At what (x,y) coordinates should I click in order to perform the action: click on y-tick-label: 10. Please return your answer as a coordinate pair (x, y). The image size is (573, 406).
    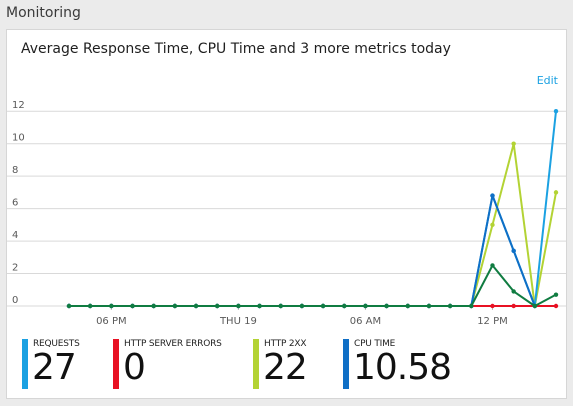
    Looking at the image, I should click on (18, 138).